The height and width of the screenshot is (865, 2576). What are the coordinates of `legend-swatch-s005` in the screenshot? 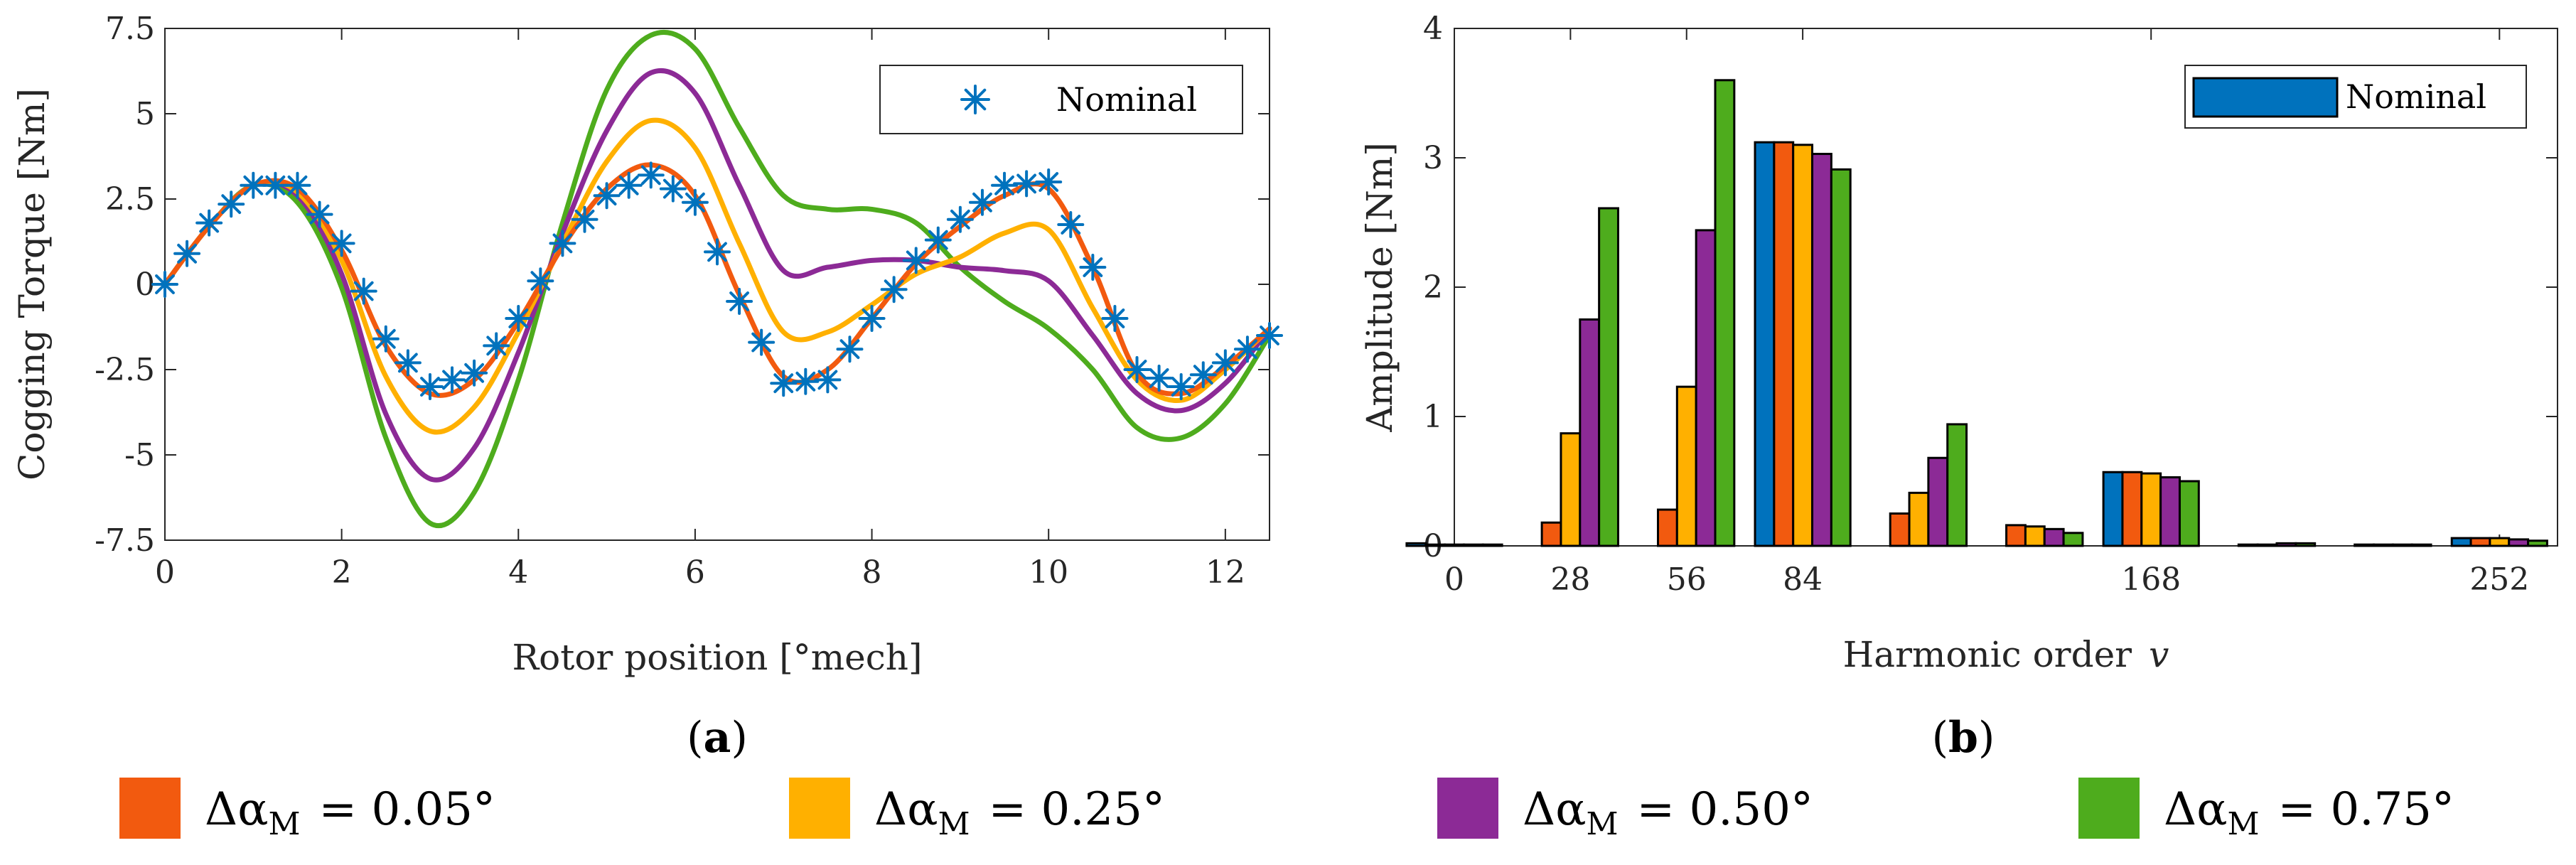 It's located at (150, 809).